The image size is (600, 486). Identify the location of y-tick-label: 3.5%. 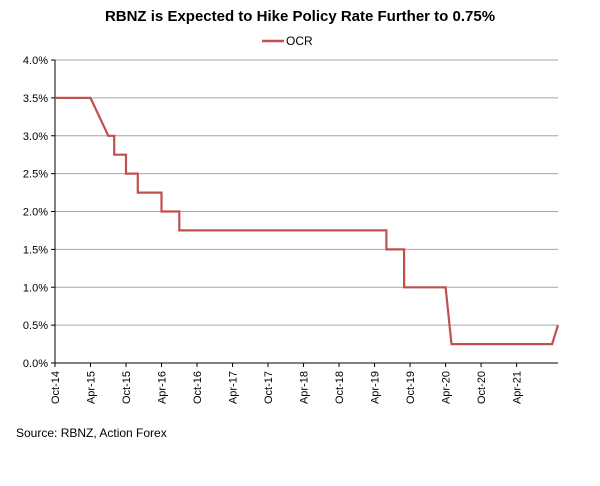
(35, 99).